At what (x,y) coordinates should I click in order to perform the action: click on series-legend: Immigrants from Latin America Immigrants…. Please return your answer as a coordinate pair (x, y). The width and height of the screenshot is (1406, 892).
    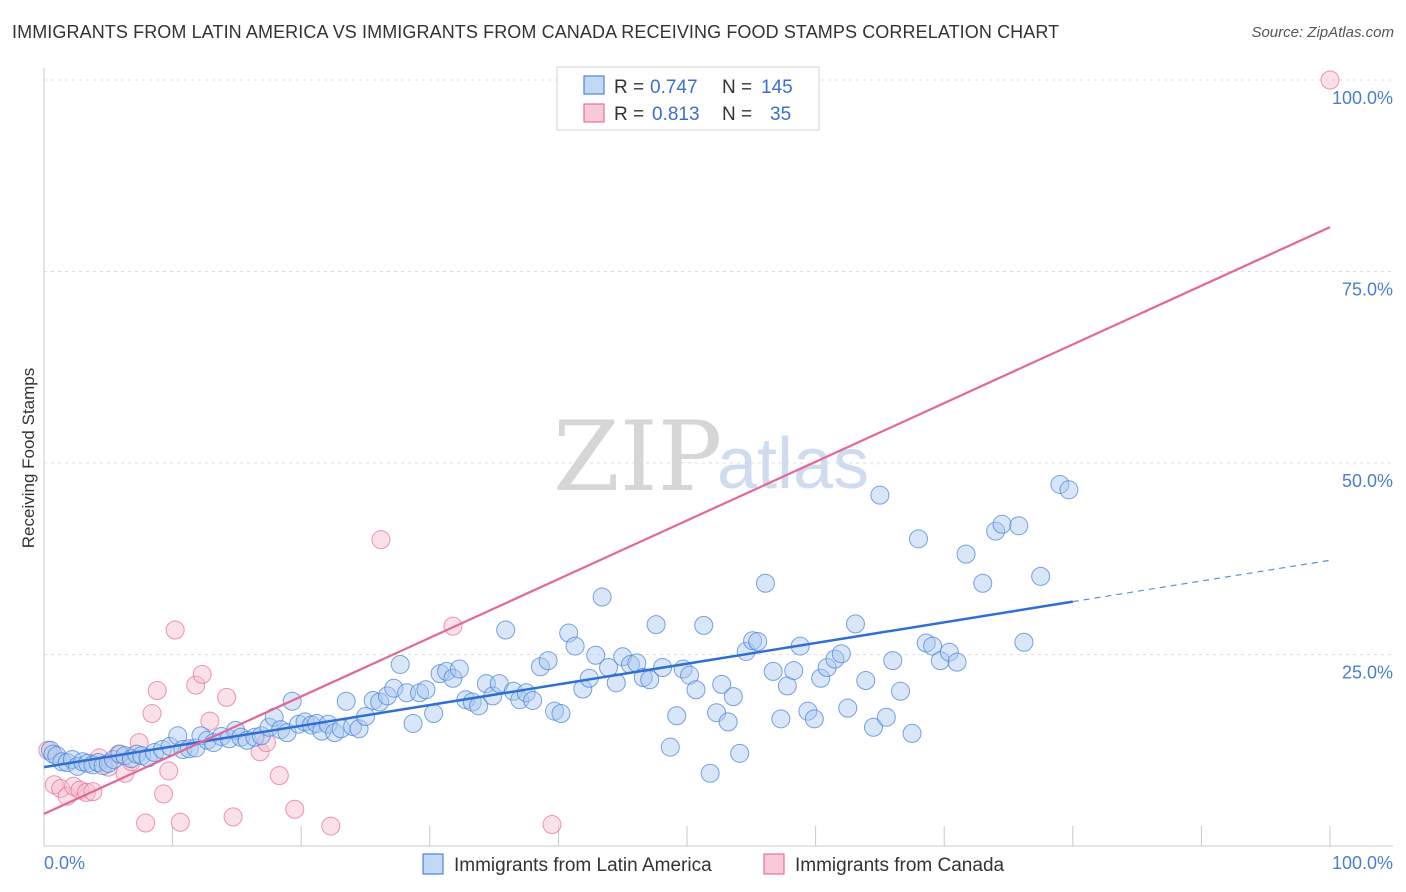
    Looking at the image, I should click on (713, 864).